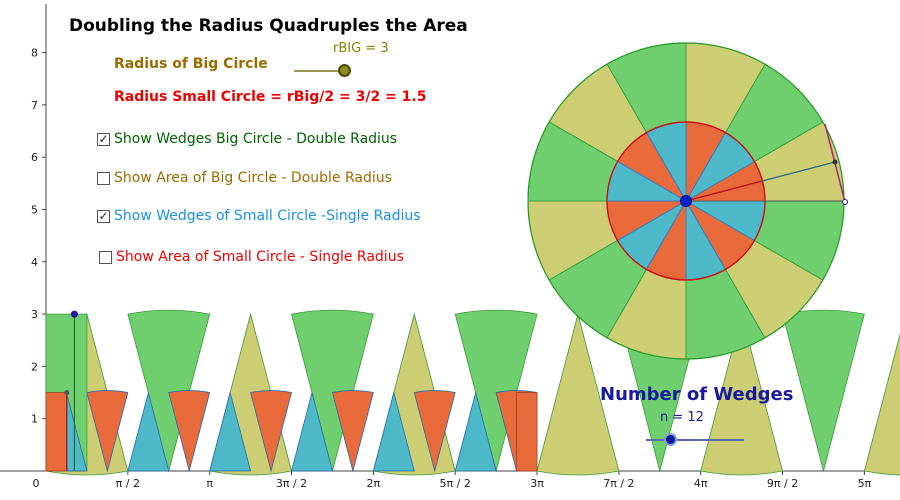 This screenshot has height=500, width=900. Describe the element at coordinates (128, 483) in the screenshot. I see `x-tick-label: π / 2` at that location.